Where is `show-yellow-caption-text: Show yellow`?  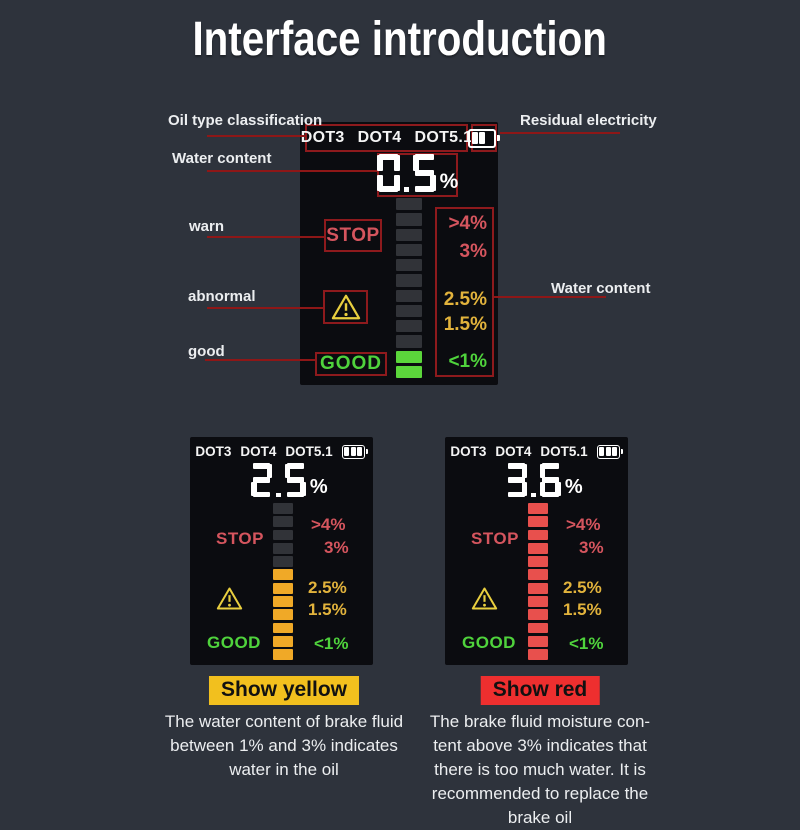 show-yellow-caption-text: Show yellow is located at coordinates (284, 690).